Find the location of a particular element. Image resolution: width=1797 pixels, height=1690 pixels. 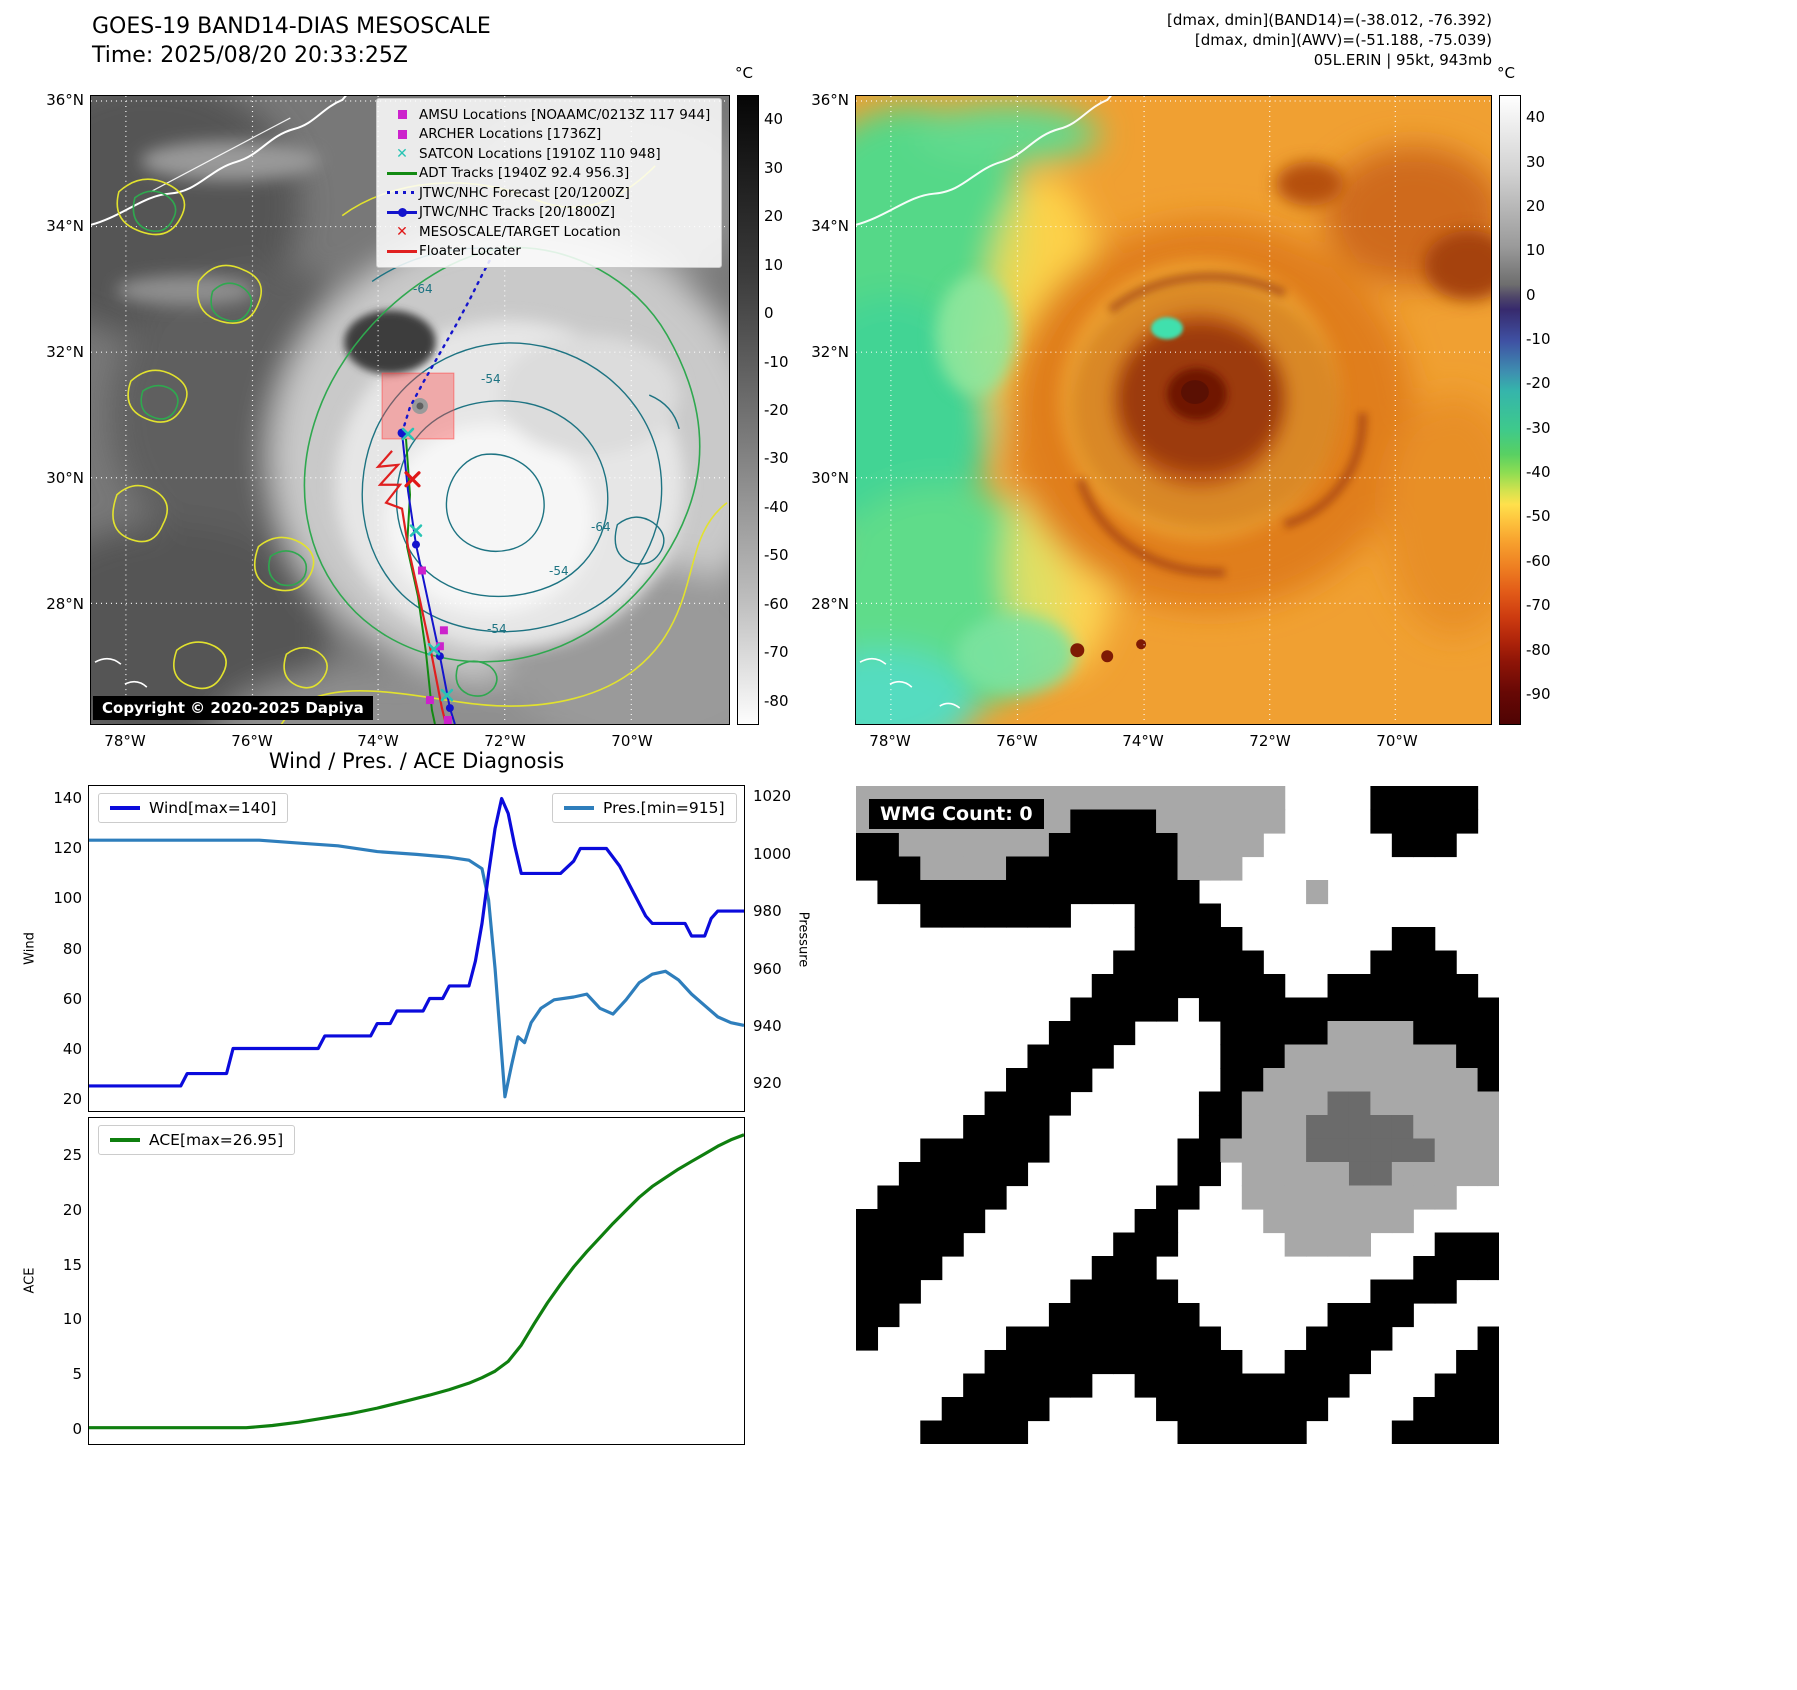

lat-tick: 28°N is located at coordinates (830, 604).